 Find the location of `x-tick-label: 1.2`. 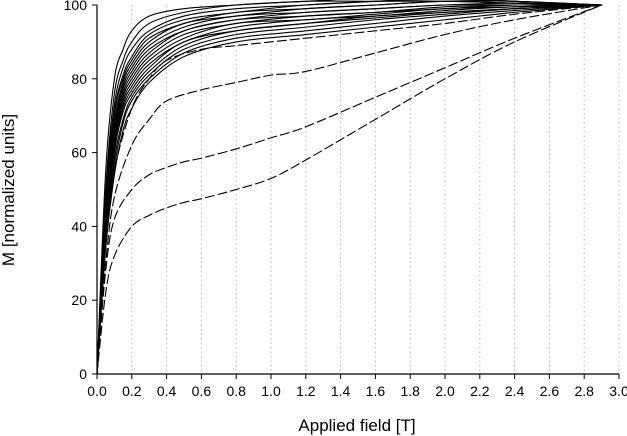

x-tick-label: 1.2 is located at coordinates (306, 391).